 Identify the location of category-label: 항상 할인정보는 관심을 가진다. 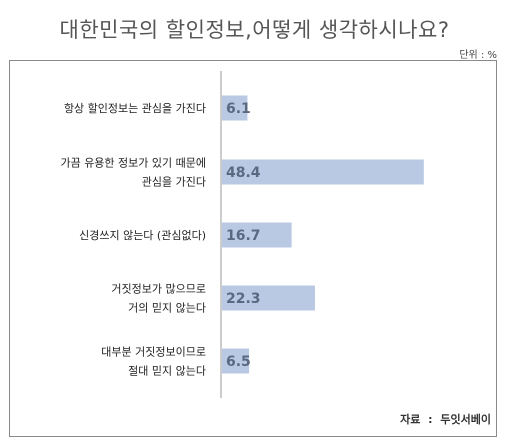
(135, 108).